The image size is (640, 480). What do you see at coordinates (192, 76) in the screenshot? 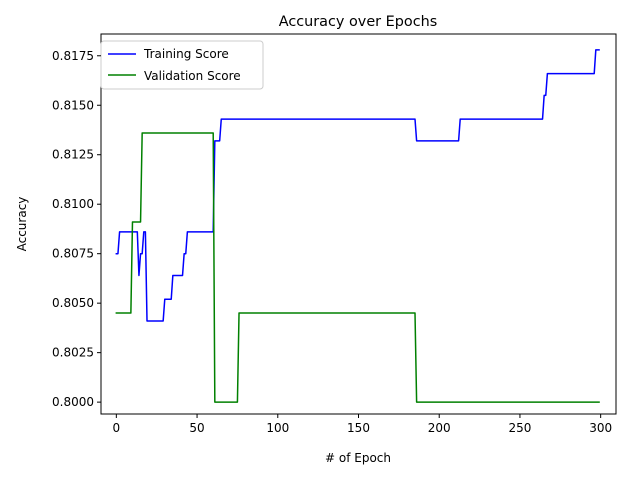
I see `legend-label-validation: Validation Score` at bounding box center [192, 76].